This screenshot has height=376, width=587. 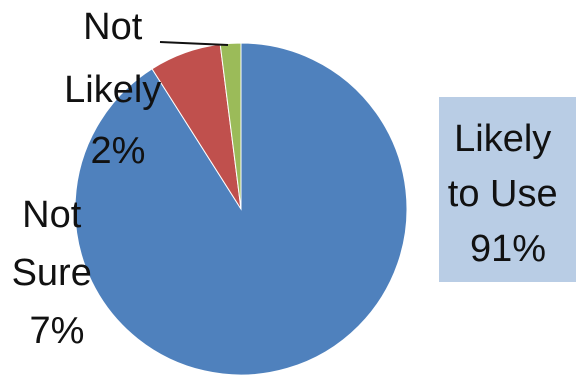 I want to click on not-sure-label: Not Sure 7%, so click(x=57, y=273).